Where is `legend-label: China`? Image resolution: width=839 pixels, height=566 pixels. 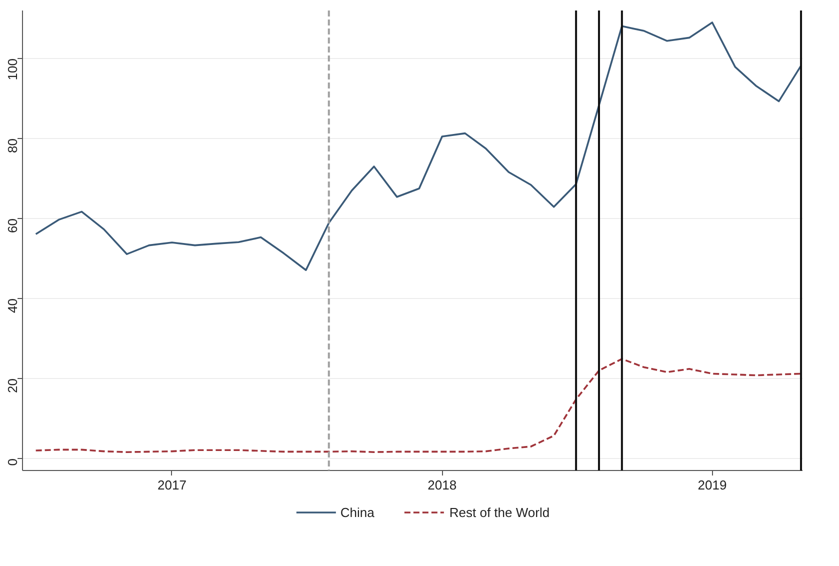 legend-label: China is located at coordinates (357, 512).